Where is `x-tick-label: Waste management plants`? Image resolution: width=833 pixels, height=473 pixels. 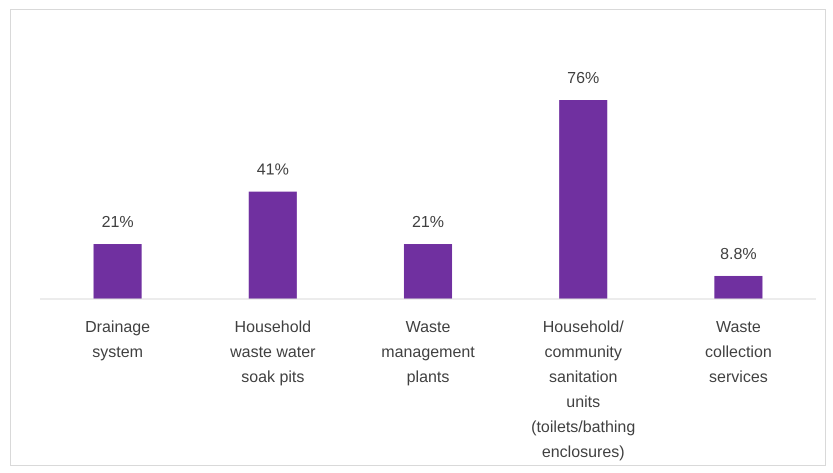
x-tick-label: Waste management plants is located at coordinates (428, 352).